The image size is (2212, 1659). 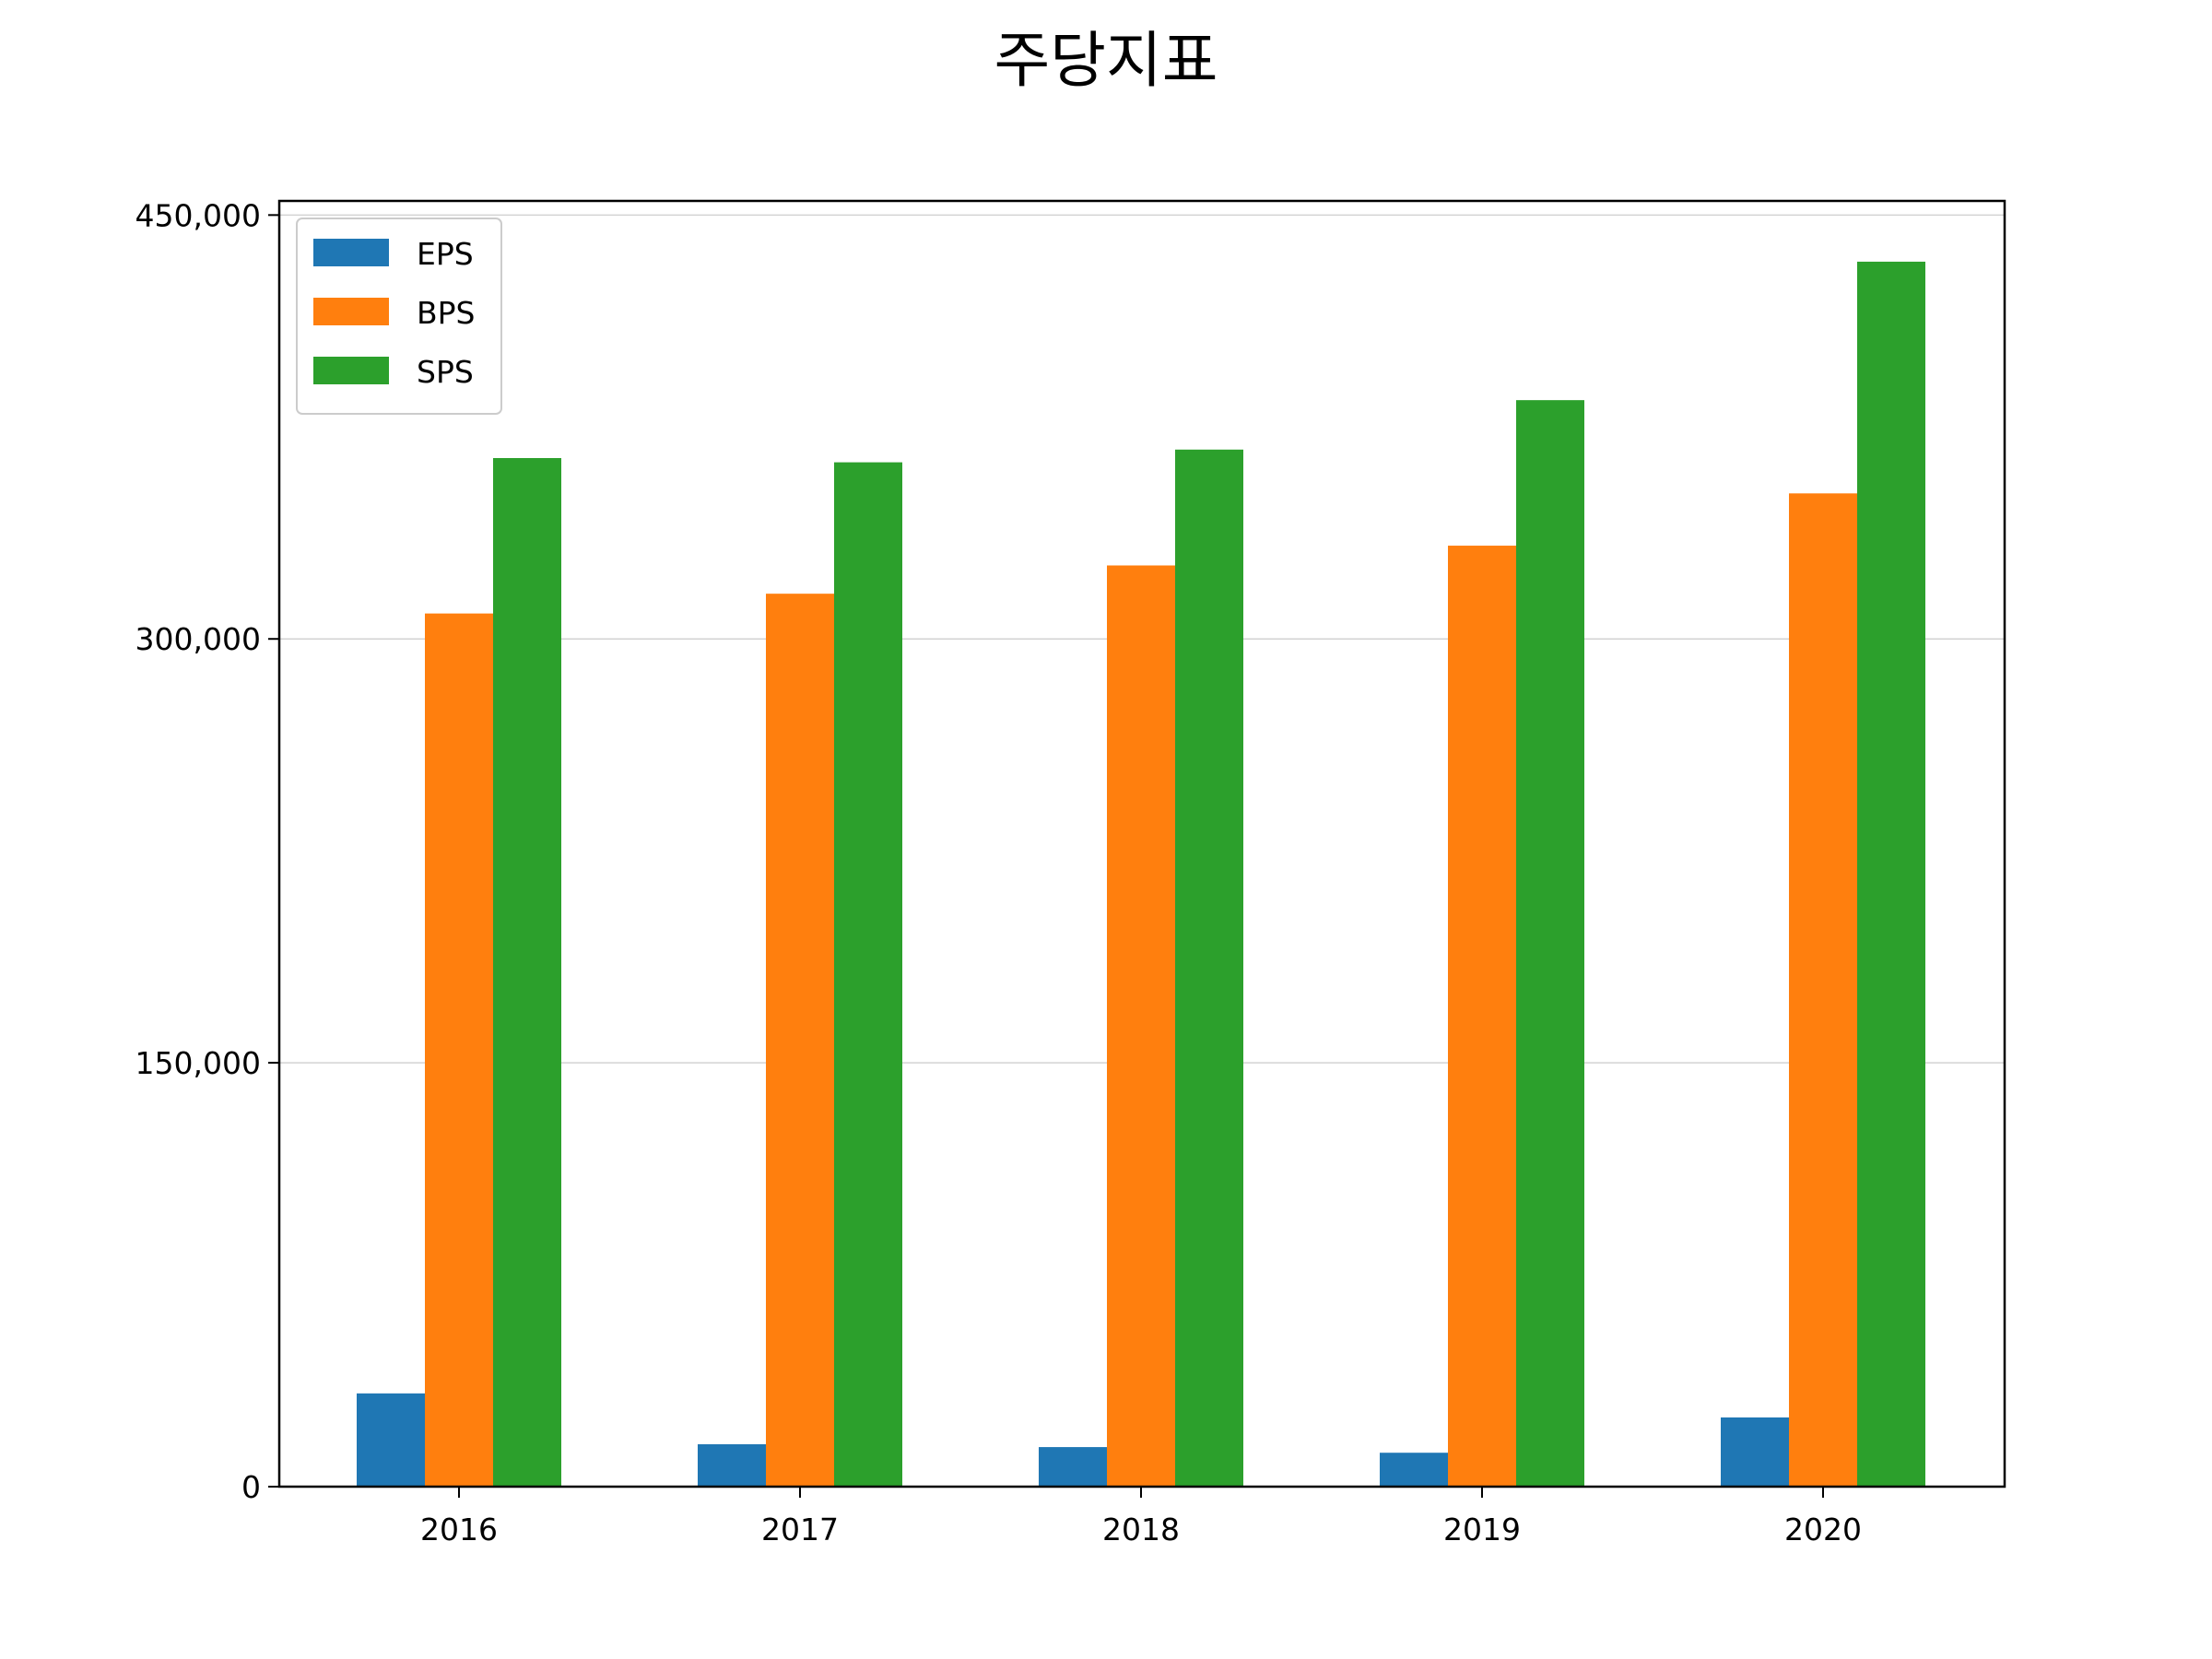 What do you see at coordinates (1755, 1452) in the screenshot?
I see `bar-eps-2020` at bounding box center [1755, 1452].